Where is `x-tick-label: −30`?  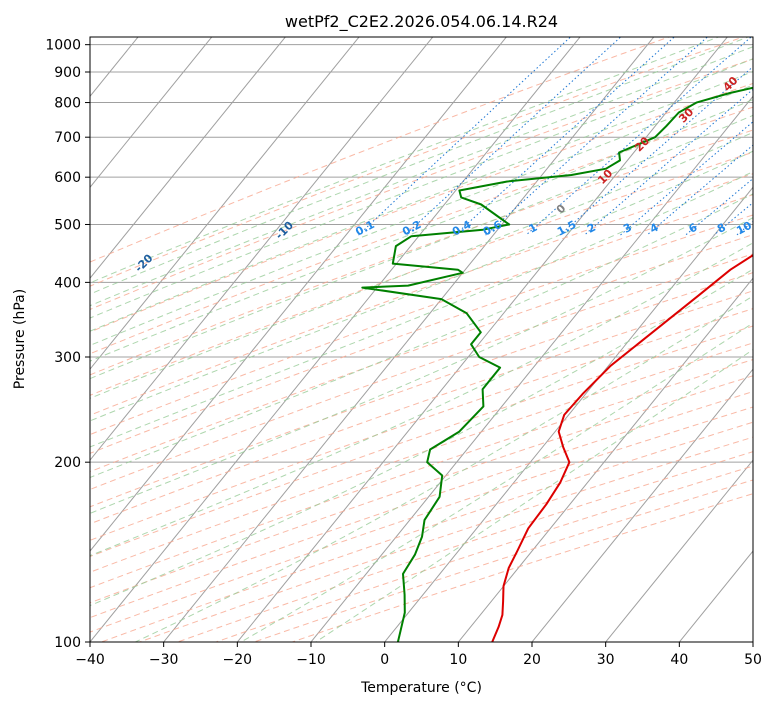 x-tick-label: −30 is located at coordinates (164, 660).